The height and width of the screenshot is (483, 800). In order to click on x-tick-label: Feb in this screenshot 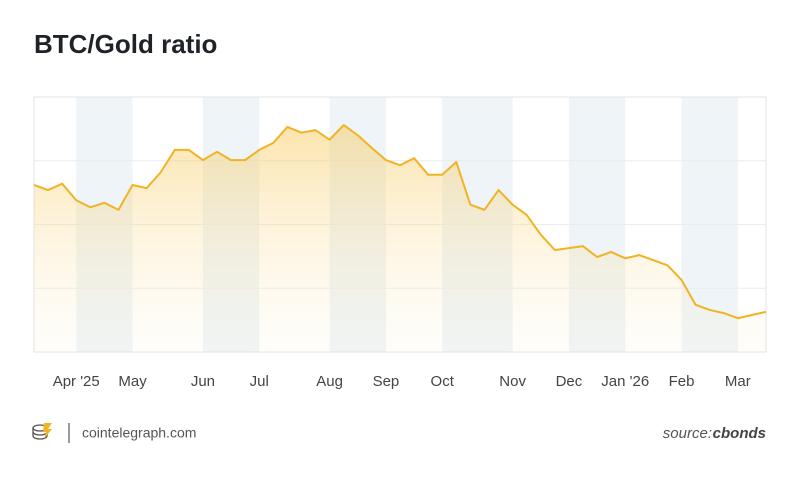, I will do `click(682, 381)`.